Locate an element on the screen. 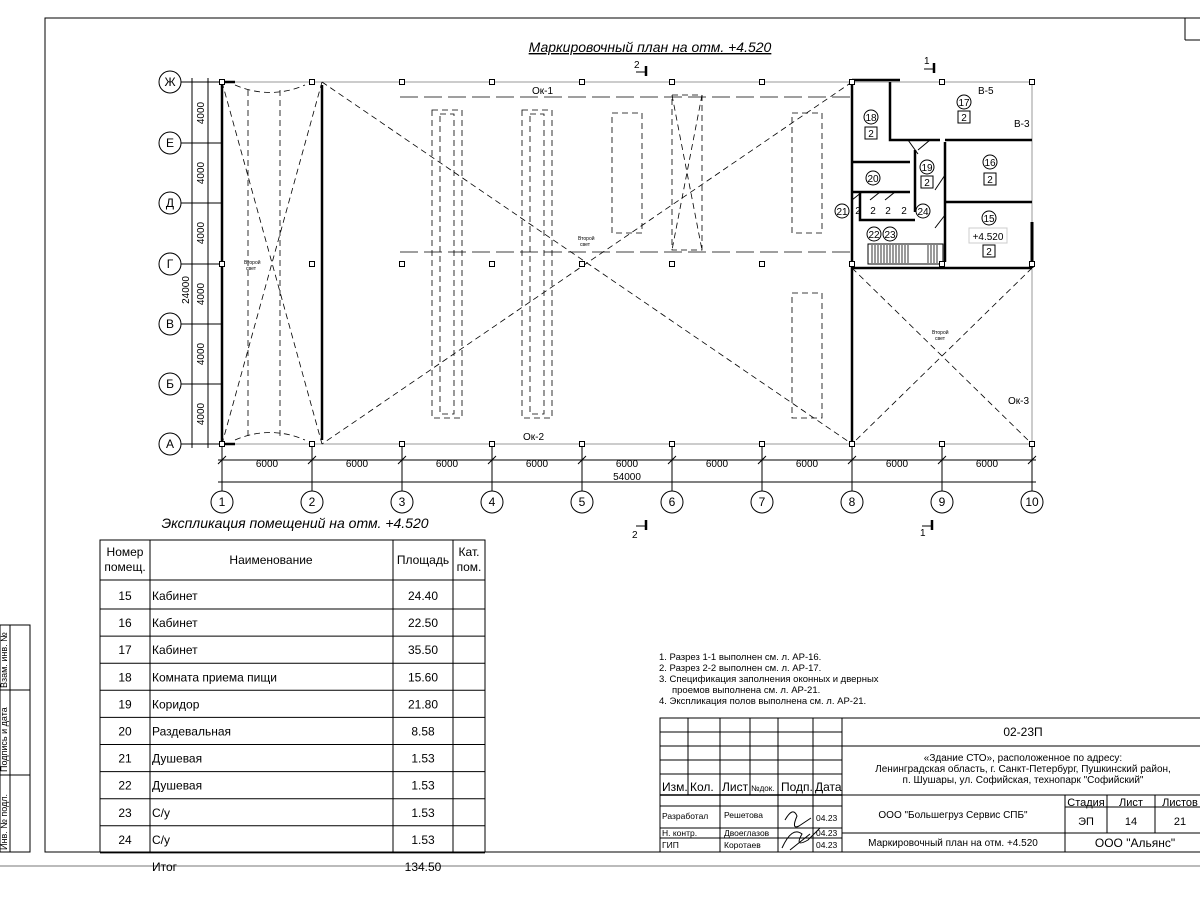  room-marker-17: 172 is located at coordinates (964, 109).